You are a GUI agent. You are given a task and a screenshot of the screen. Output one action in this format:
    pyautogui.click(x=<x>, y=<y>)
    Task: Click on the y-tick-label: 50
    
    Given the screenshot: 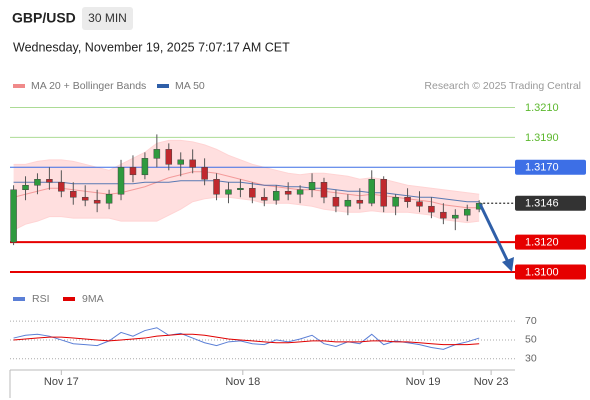 What is the action you would take?
    pyautogui.click(x=531, y=340)
    